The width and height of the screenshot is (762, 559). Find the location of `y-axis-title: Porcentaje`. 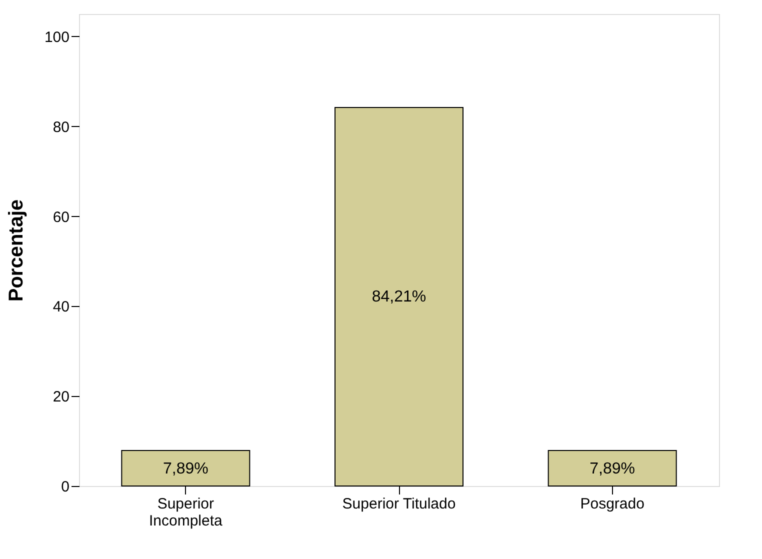

y-axis-title: Porcentaje is located at coordinates (16, 250).